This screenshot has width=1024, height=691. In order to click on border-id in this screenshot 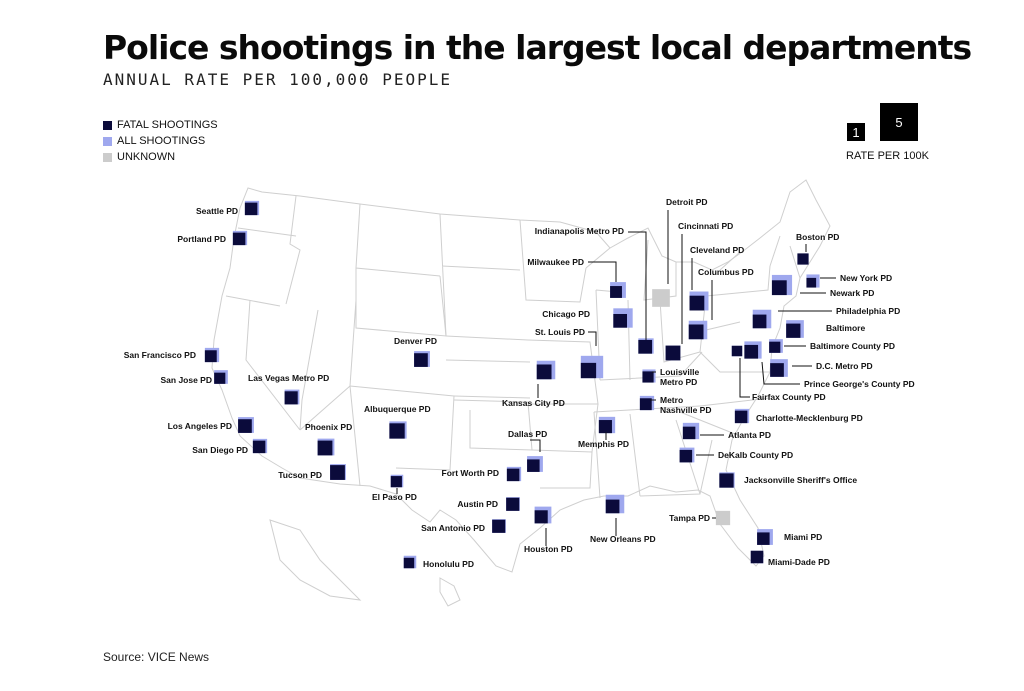, I will do `click(293, 250)`.